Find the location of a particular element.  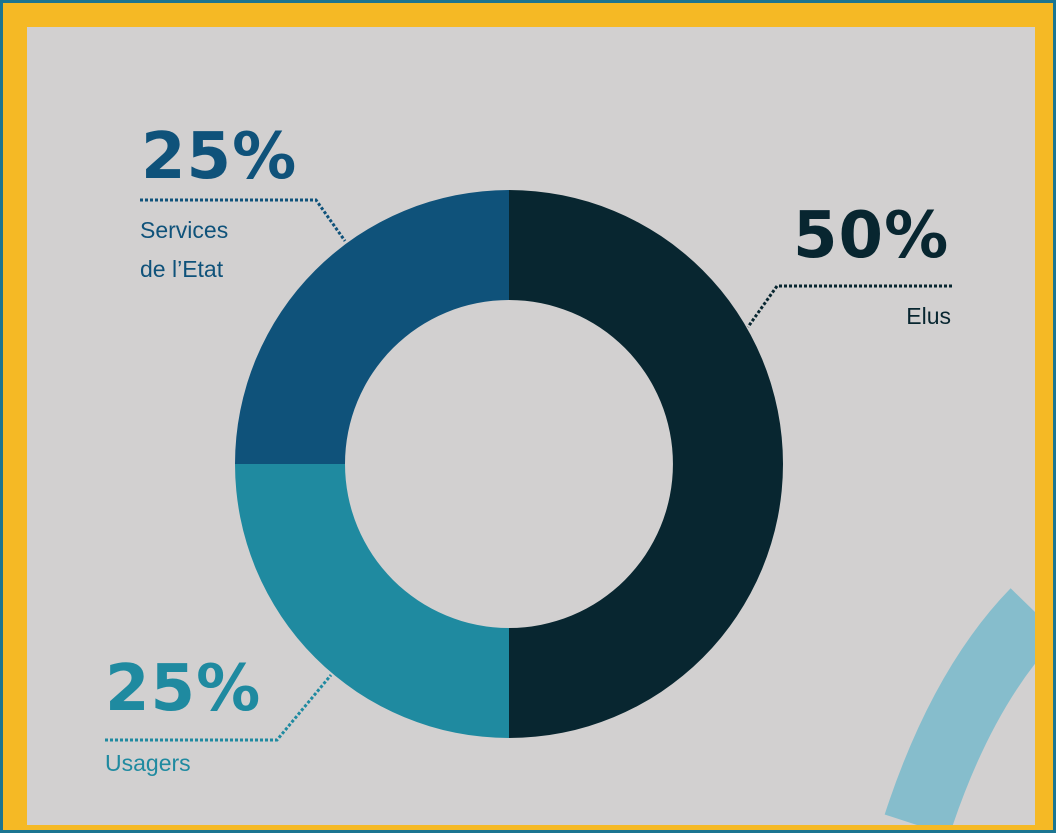

leader-line-usagers is located at coordinates (219, 708).